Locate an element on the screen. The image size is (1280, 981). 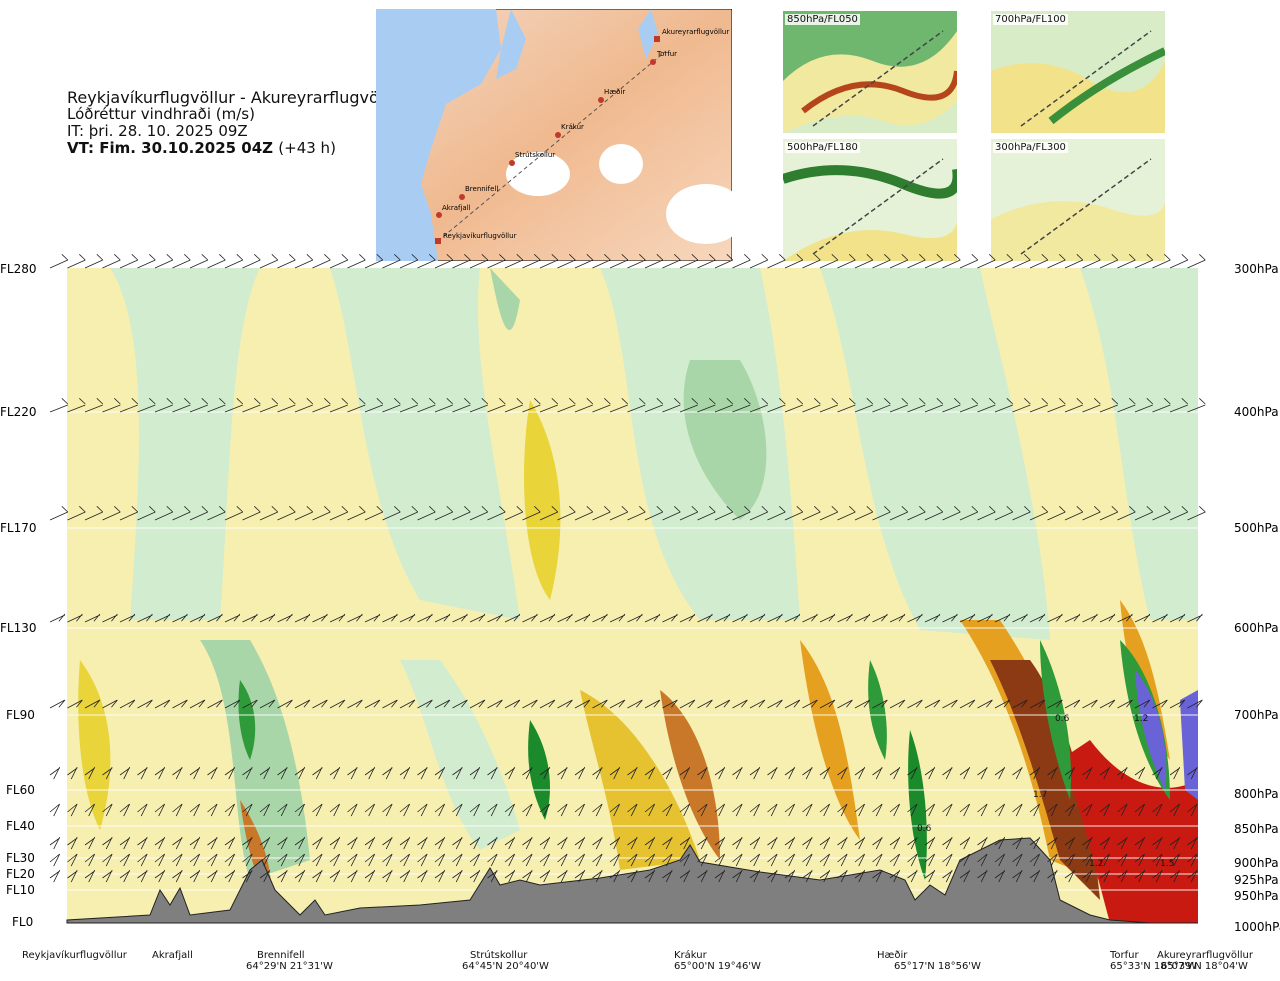
station-label: Torfur 65°33'N 18°07'W is located at coordinates (1153, 961).